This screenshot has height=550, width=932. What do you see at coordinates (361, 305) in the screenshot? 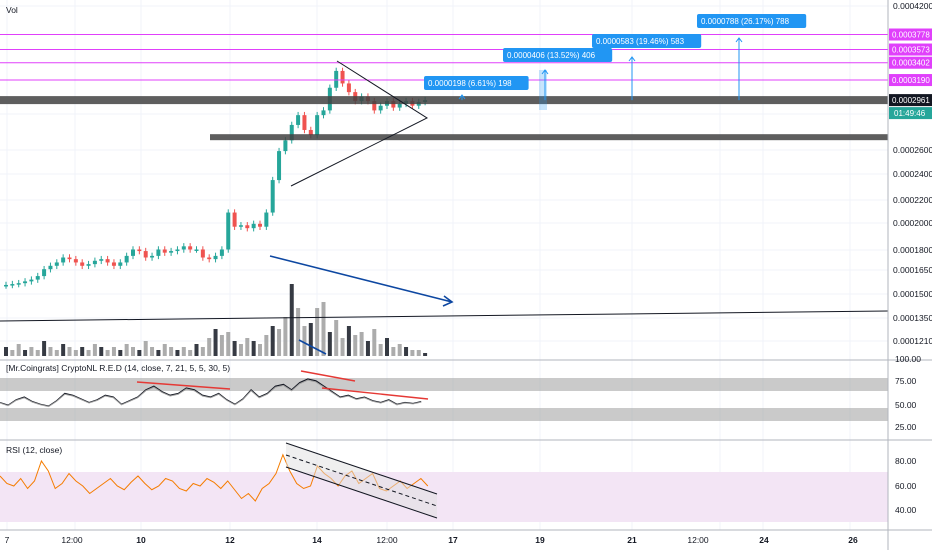
I see `blue-arrow` at bounding box center [361, 305].